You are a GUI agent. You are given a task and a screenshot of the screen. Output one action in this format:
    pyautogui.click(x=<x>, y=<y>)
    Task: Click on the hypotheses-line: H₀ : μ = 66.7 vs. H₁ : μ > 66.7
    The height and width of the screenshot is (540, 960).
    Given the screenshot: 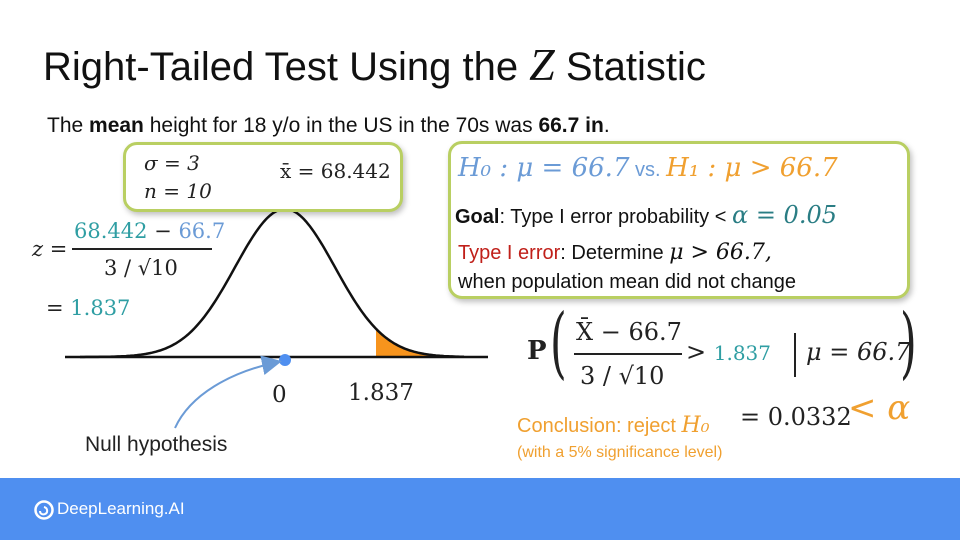 What is the action you would take?
    pyautogui.click(x=648, y=167)
    